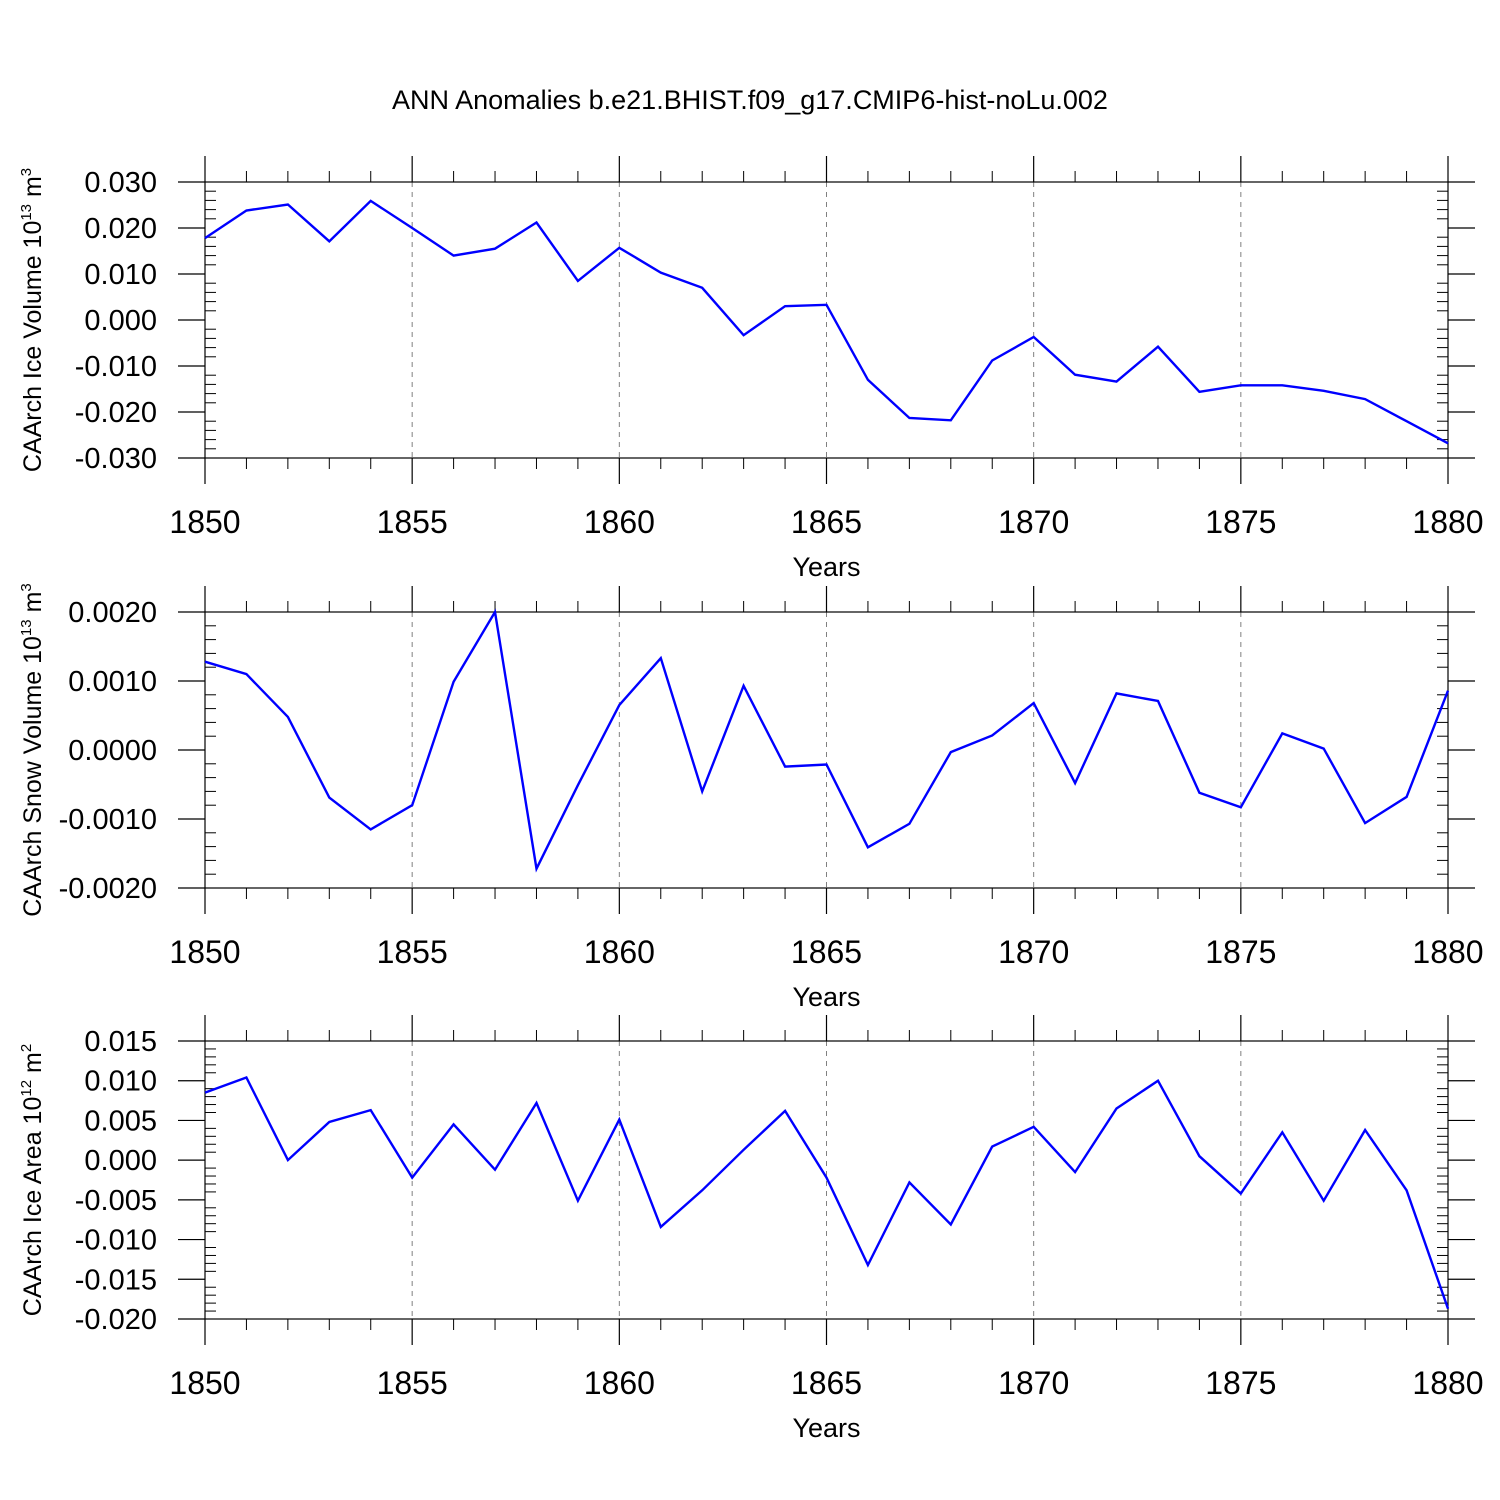  Describe the element at coordinates (26, 1088) in the screenshot. I see `y-axis-label-exponent: 12` at that location.